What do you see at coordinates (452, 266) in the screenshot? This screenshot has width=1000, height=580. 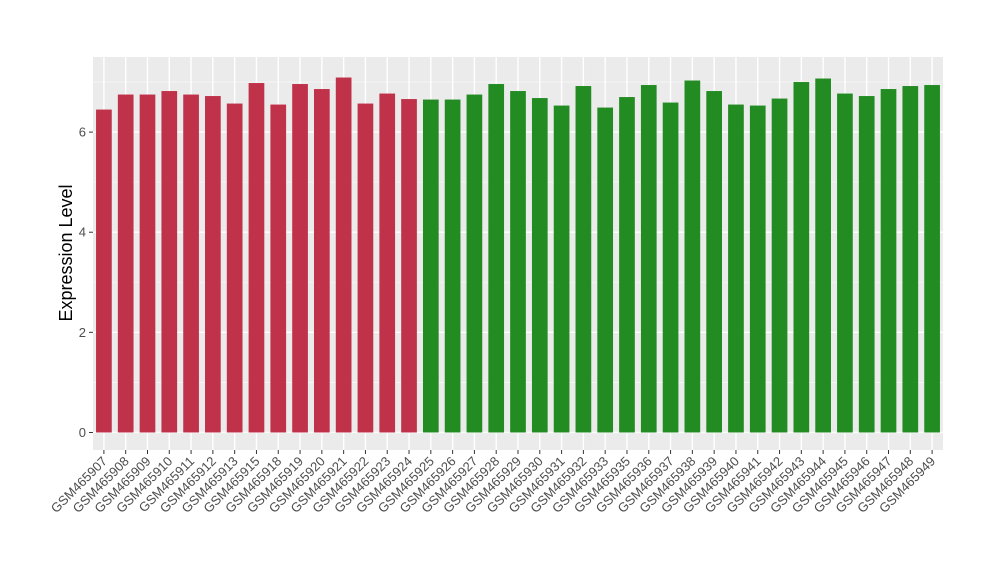 I see `bar-gsm465926` at bounding box center [452, 266].